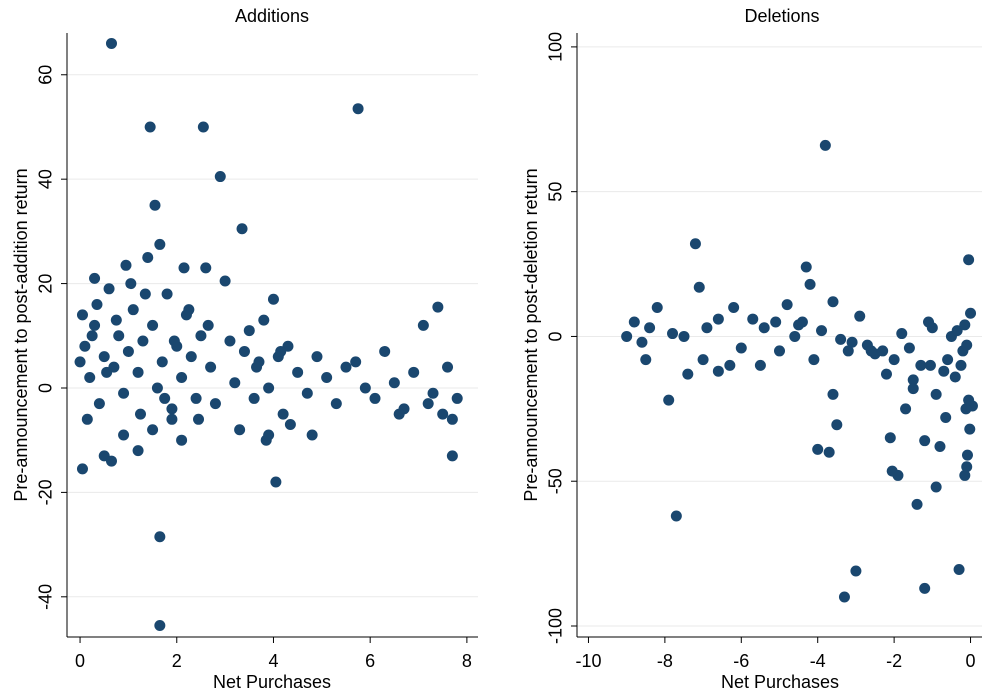  What do you see at coordinates (894, 661) in the screenshot?
I see `x-tick-label: -2` at bounding box center [894, 661].